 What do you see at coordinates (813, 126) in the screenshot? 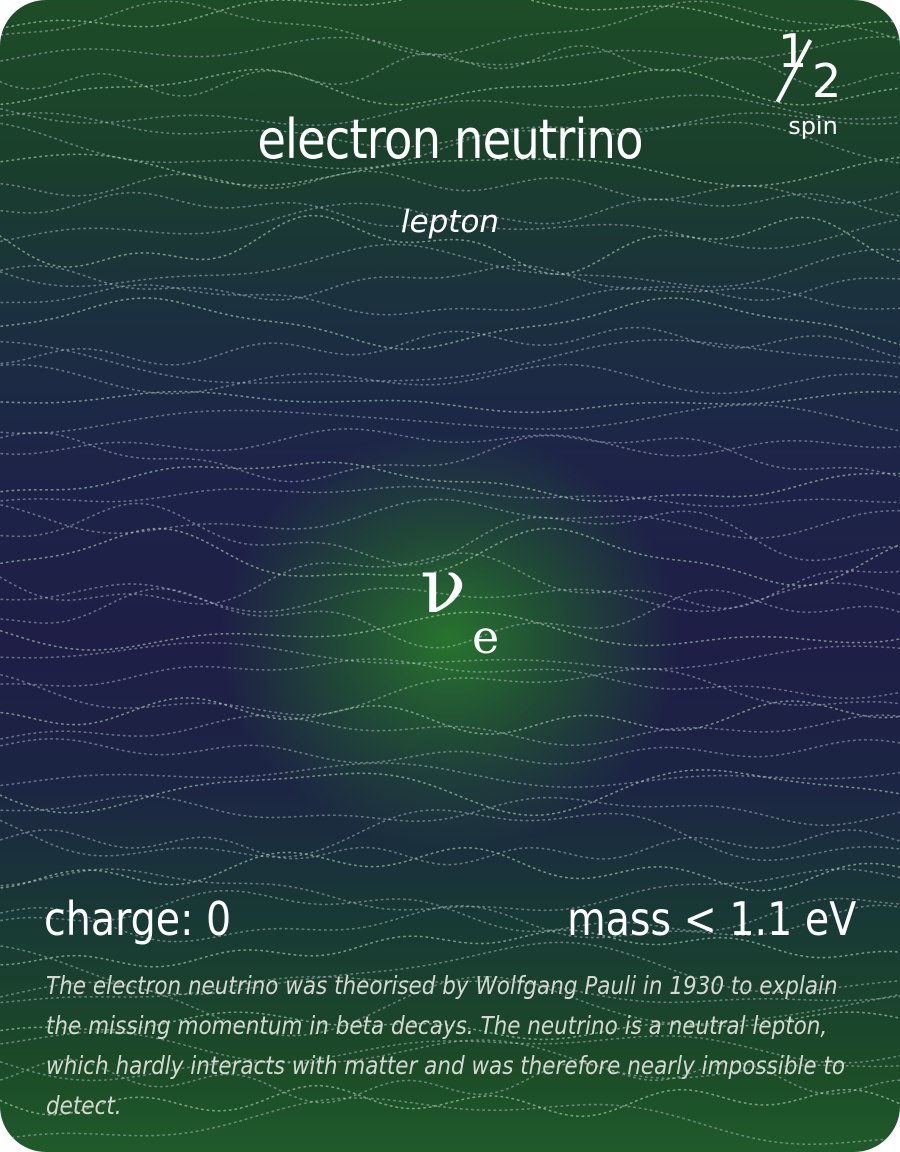
I see `spin-label: spin` at bounding box center [813, 126].